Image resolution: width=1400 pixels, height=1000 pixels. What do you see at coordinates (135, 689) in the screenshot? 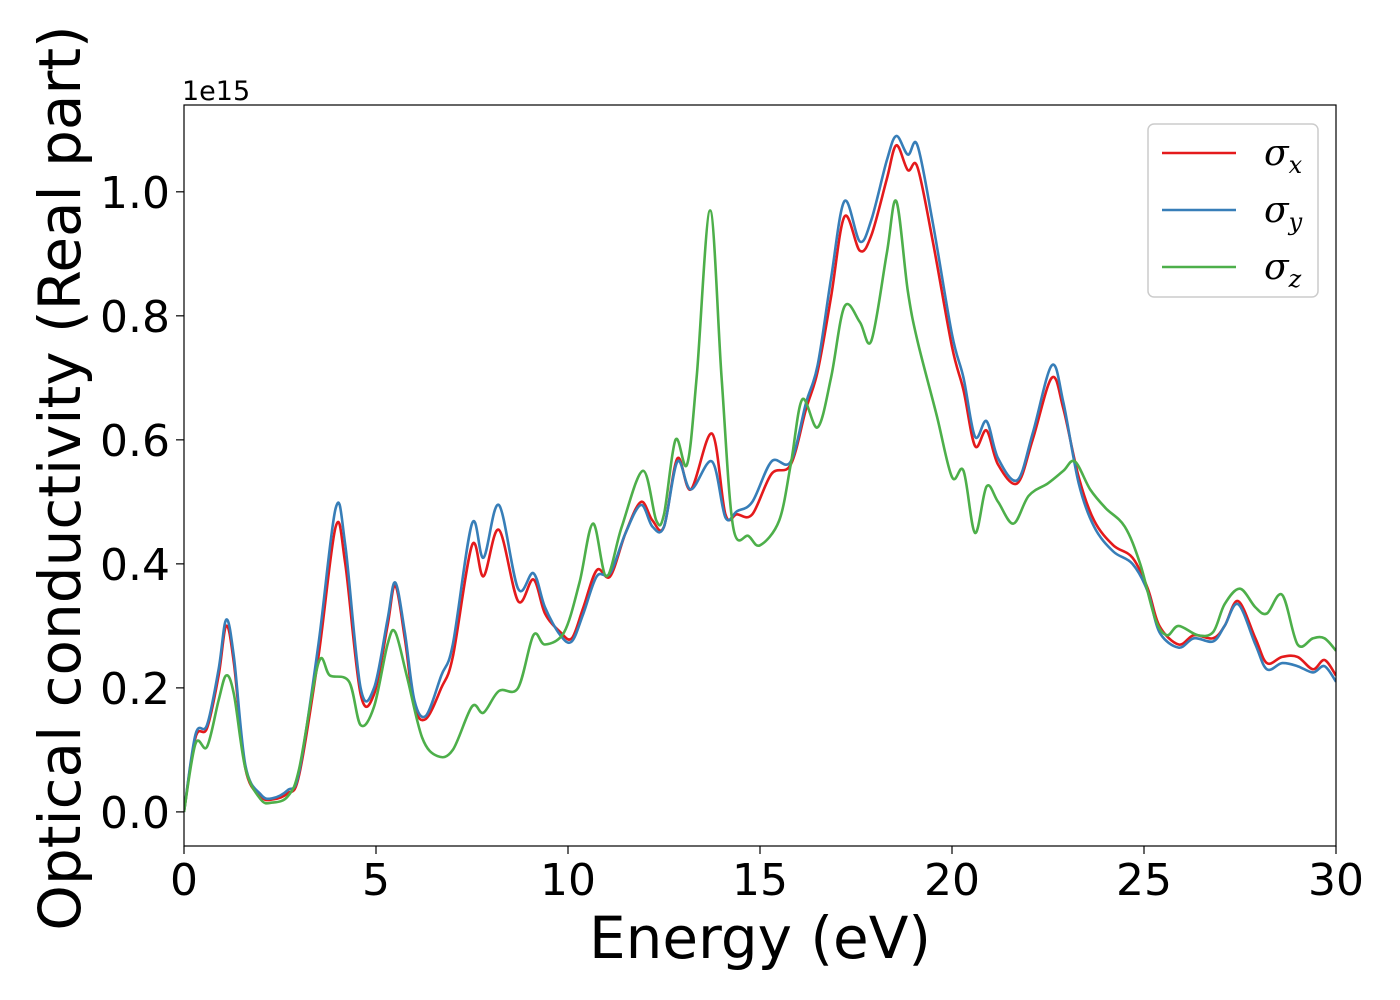
I see `y-tick-label: 0.2` at bounding box center [135, 689].